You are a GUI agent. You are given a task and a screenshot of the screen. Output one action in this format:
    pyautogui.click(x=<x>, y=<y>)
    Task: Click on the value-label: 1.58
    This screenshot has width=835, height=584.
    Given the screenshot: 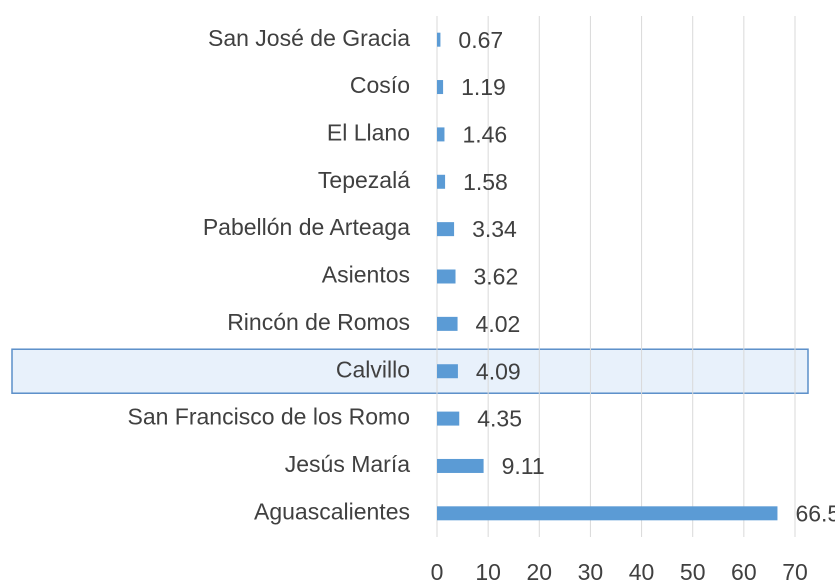 What is the action you would take?
    pyautogui.click(x=485, y=182)
    